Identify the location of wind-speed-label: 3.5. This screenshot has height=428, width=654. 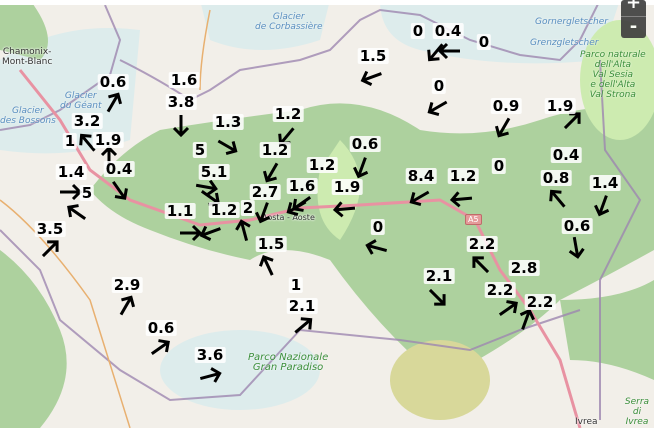
(50, 229).